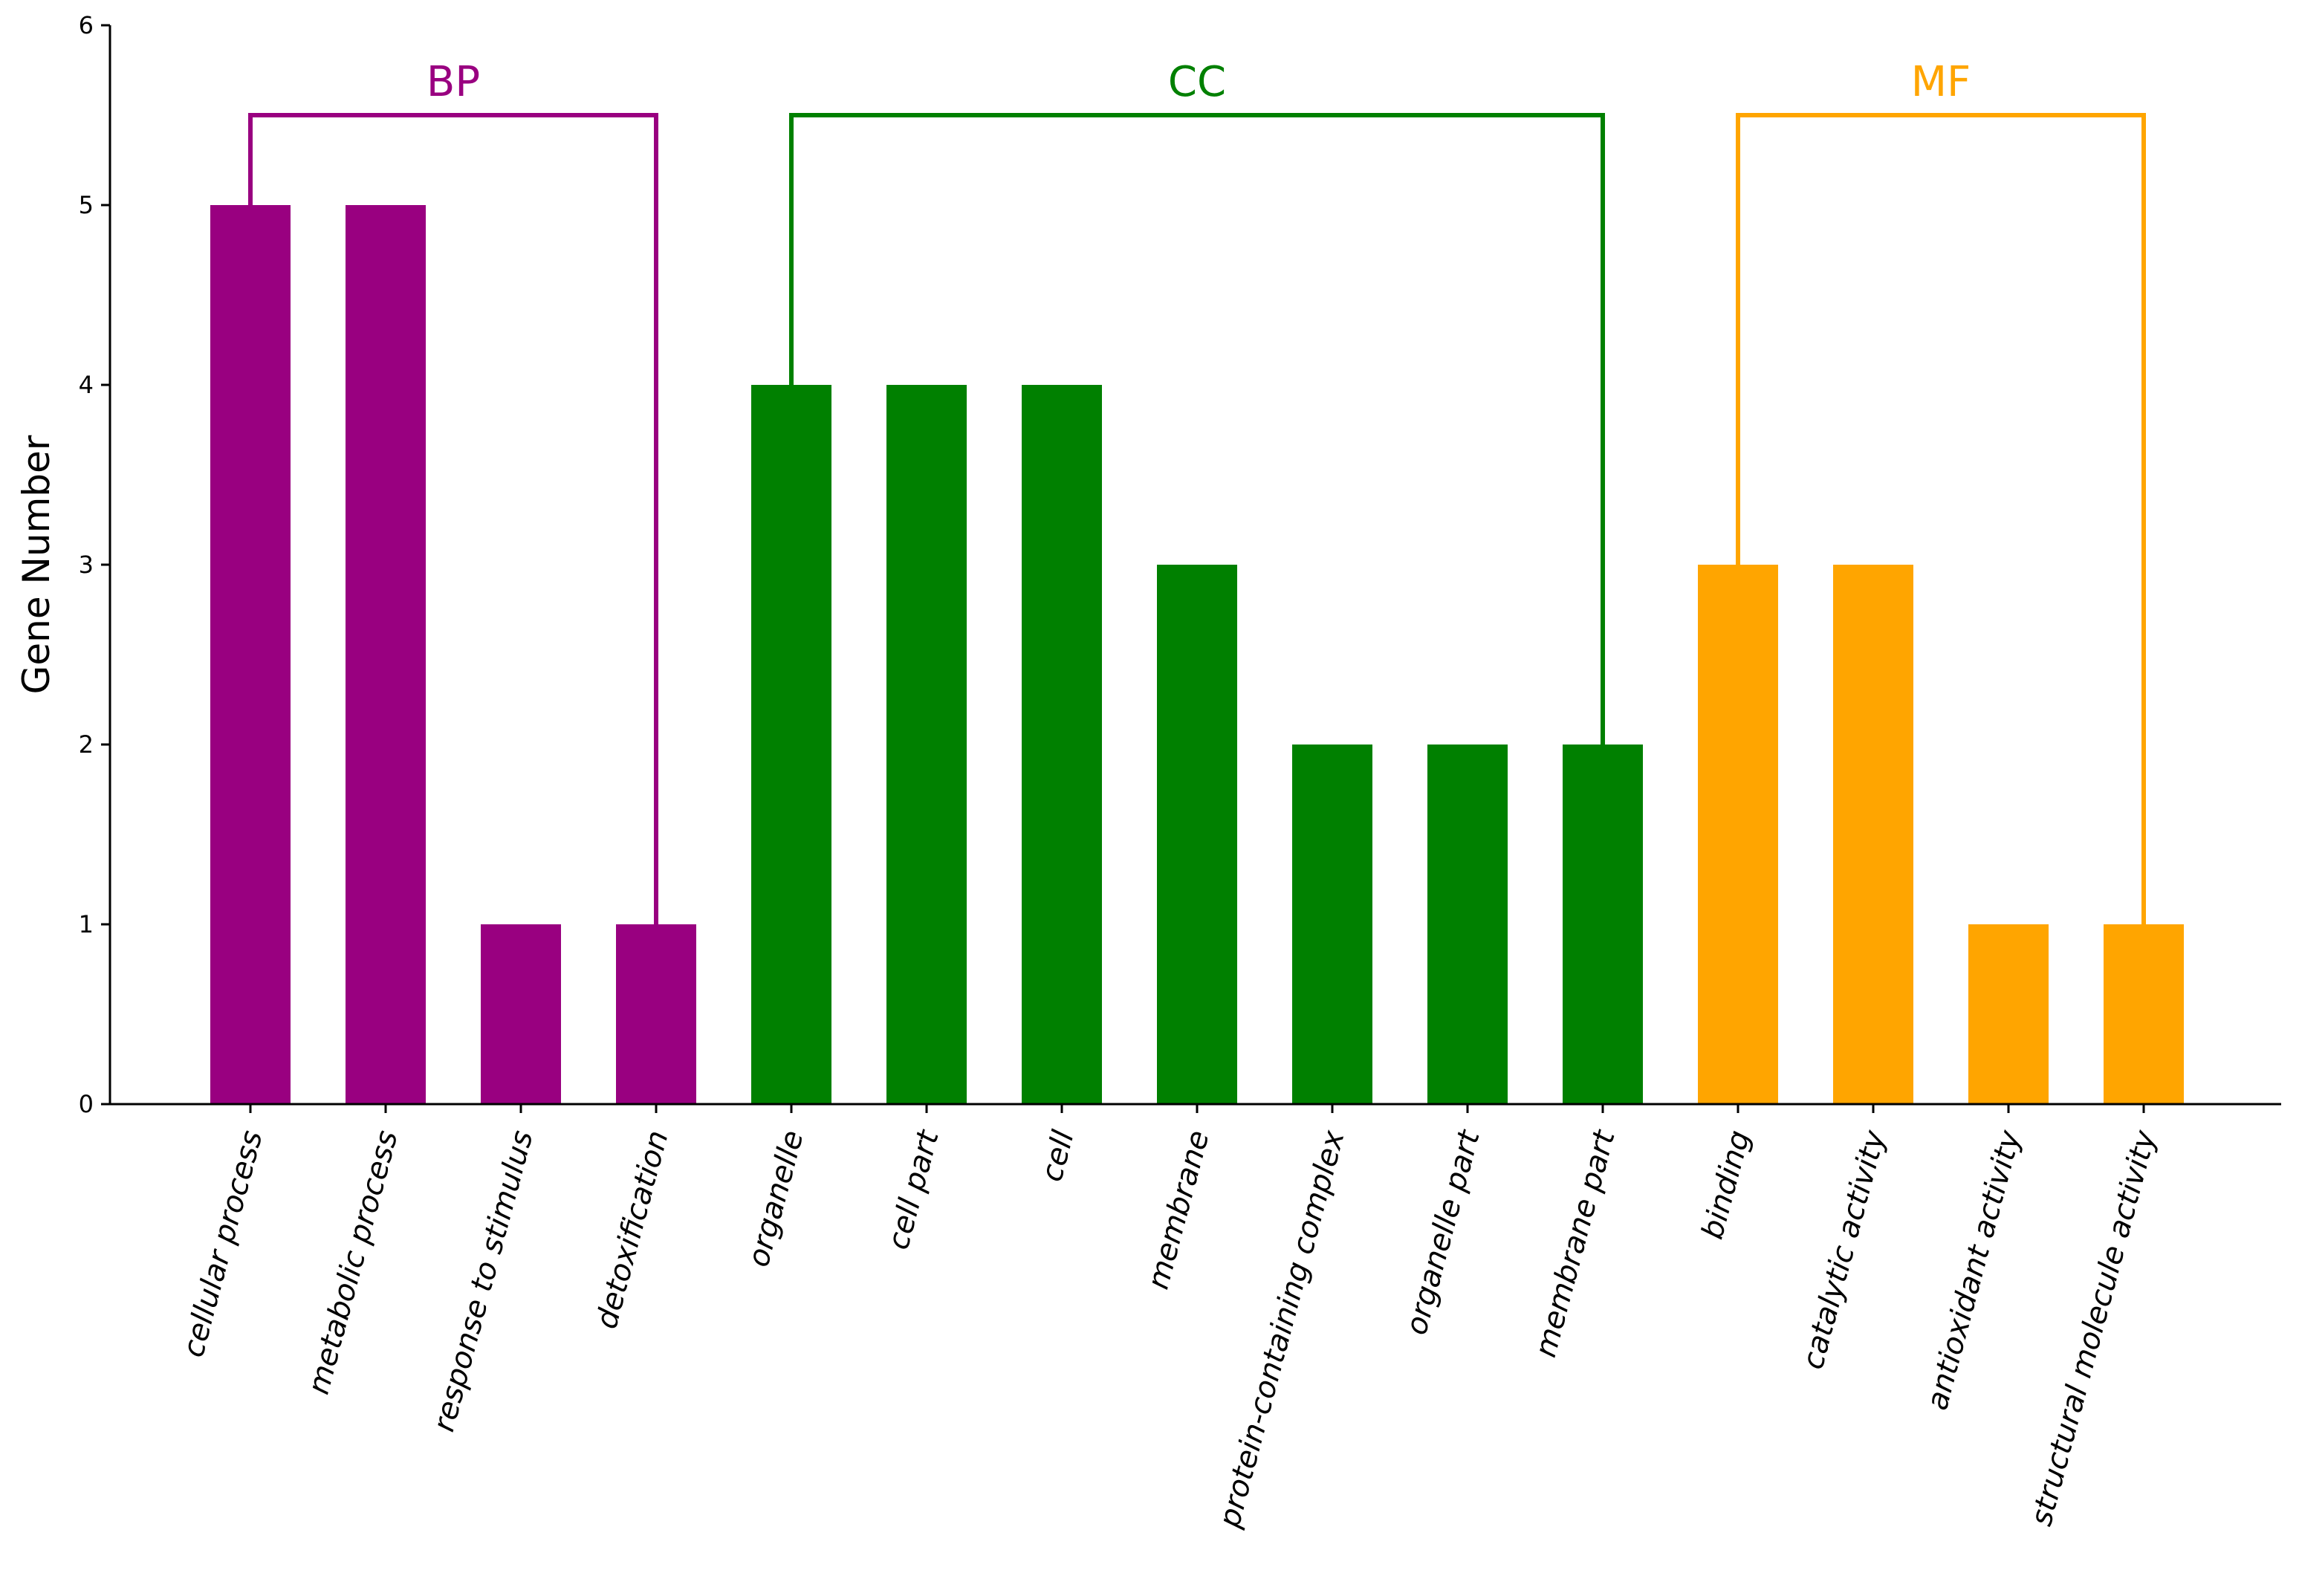 Image resolution: width=2299 pixels, height=1596 pixels. I want to click on x-tick-label: membrane, so click(1179, 1210).